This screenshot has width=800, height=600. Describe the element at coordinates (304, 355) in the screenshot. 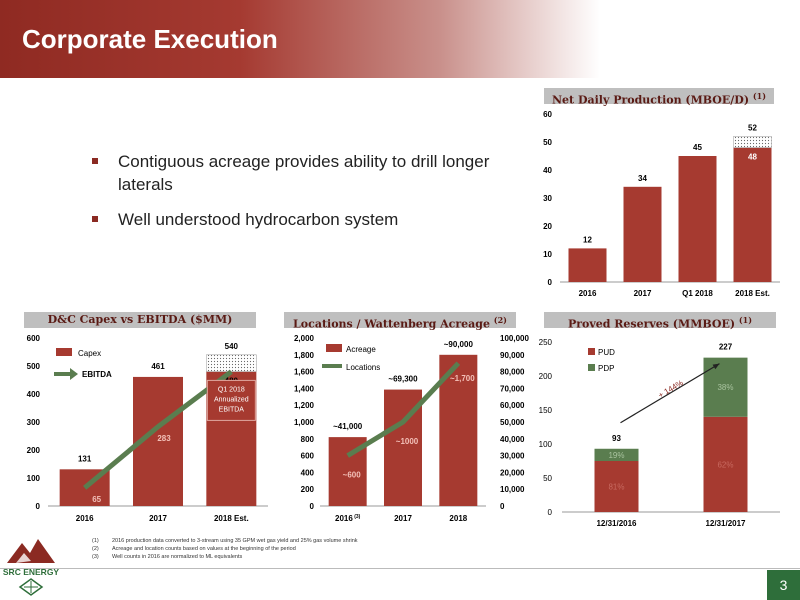

I see `y-left-tick-label: 1,800` at that location.